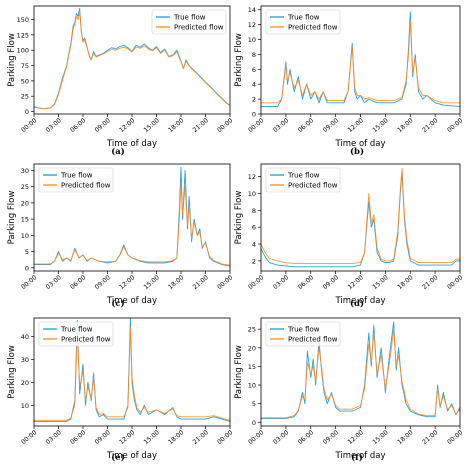 The image size is (474, 465). I want to click on y-tick-label: 25, so click(252, 330).